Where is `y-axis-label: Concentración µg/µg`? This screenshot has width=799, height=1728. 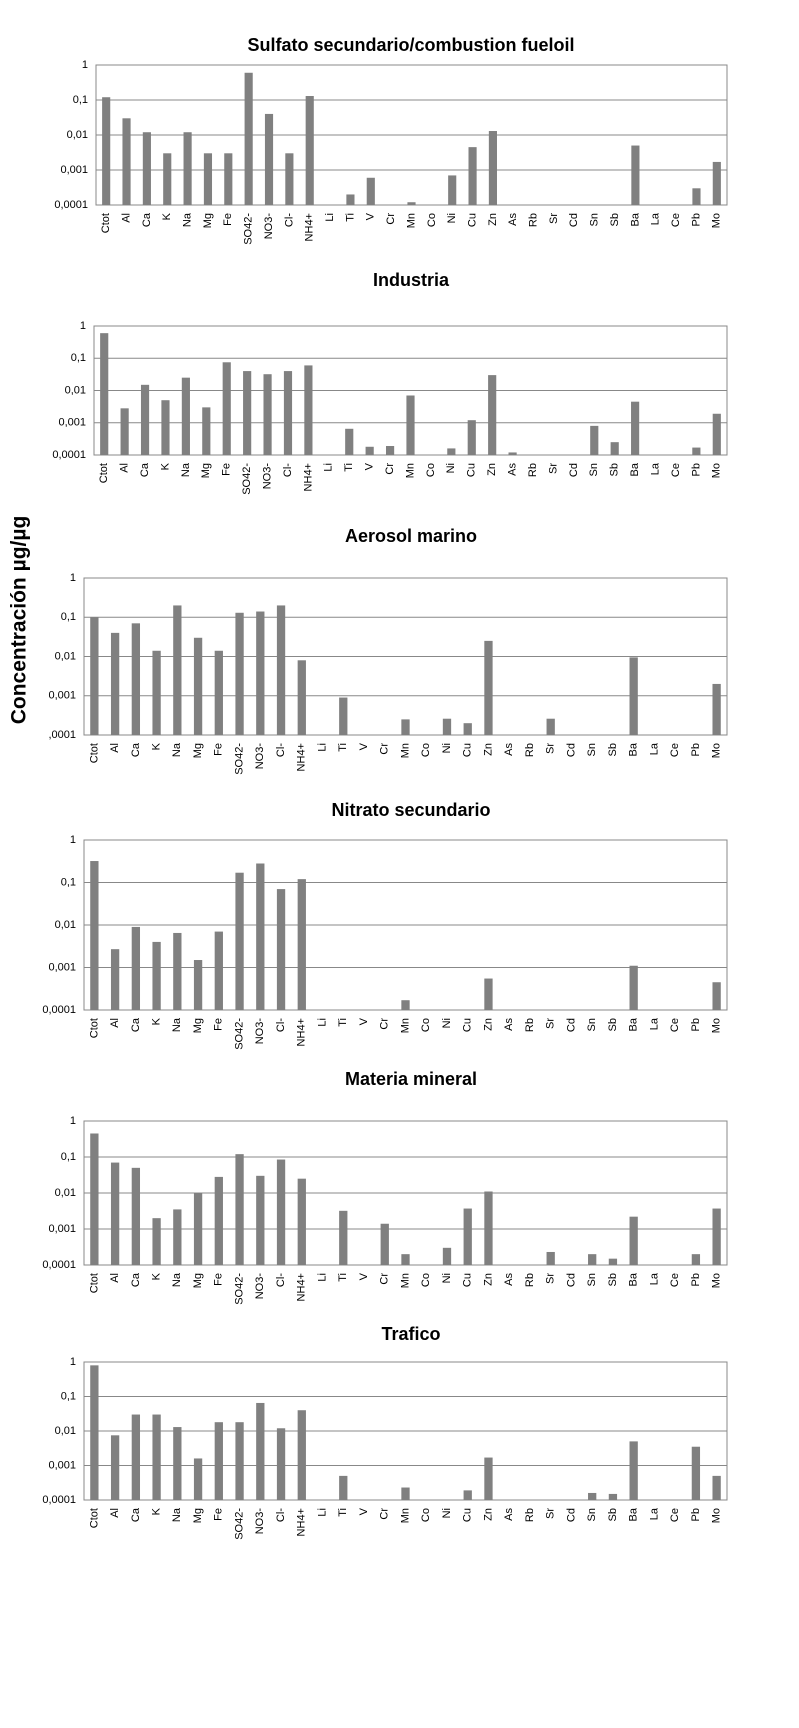 y-axis-label: Concentración µg/µg is located at coordinates (19, 620).